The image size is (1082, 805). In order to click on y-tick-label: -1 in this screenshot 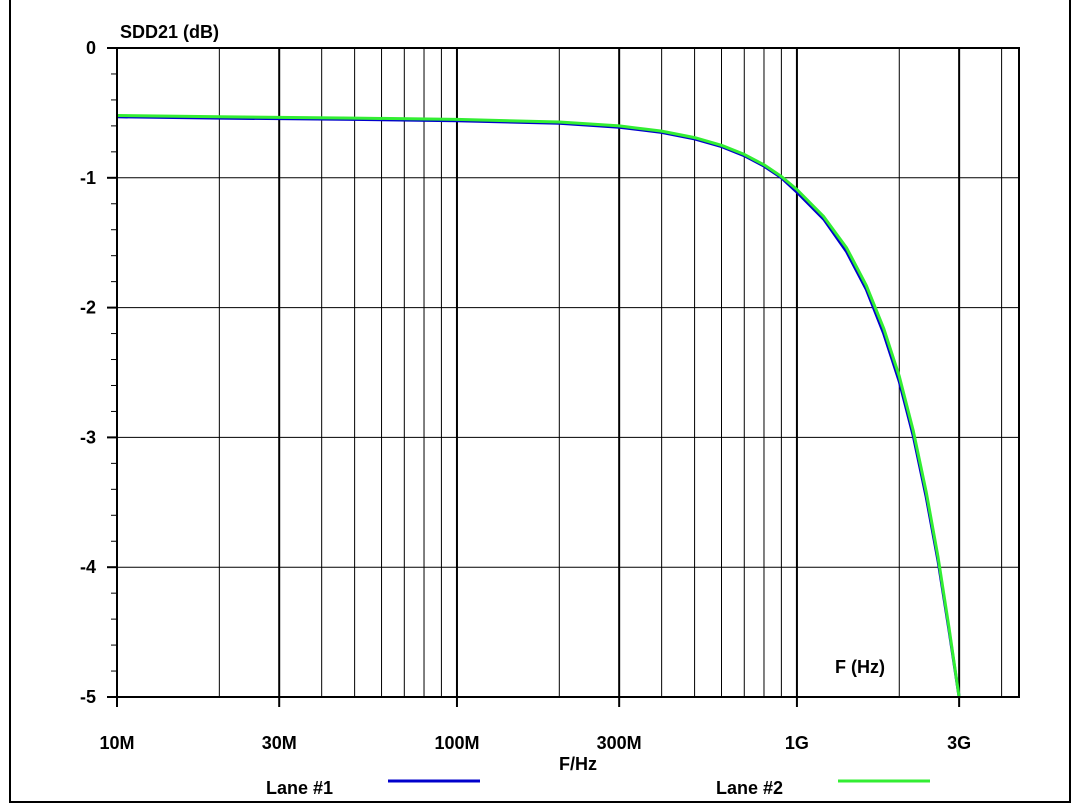, I will do `click(88, 178)`.